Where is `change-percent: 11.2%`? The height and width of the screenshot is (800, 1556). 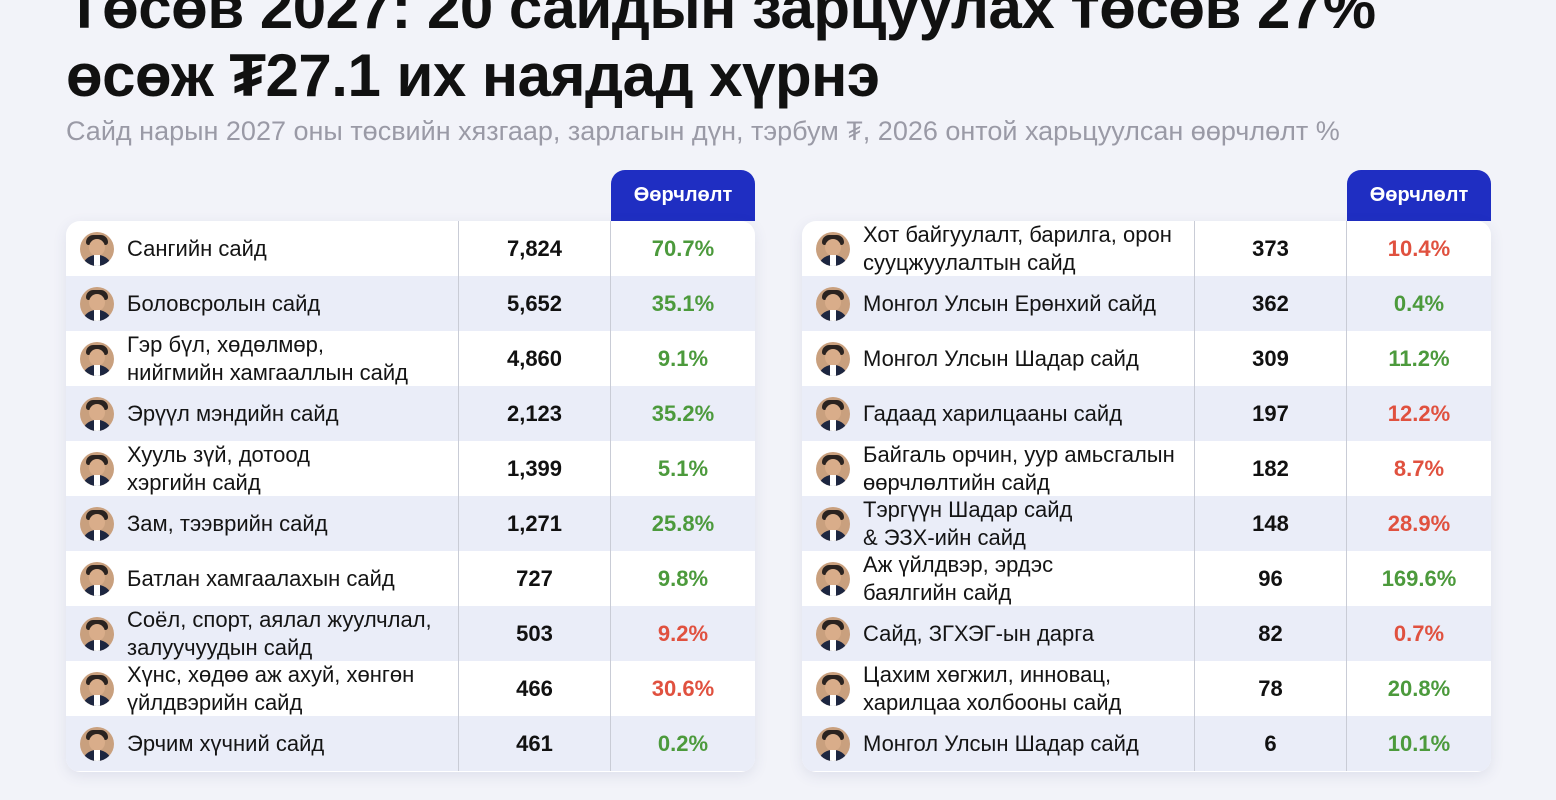
change-percent: 11.2% is located at coordinates (1419, 358).